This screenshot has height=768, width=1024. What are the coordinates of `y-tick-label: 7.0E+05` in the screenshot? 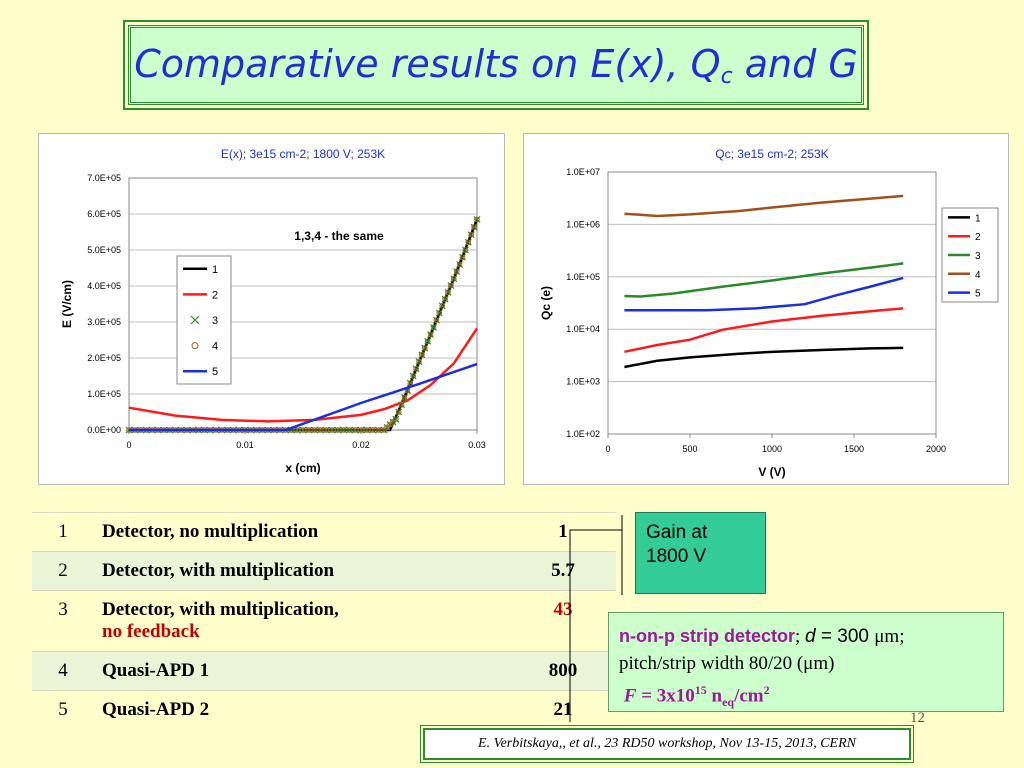 It's located at (104, 178).